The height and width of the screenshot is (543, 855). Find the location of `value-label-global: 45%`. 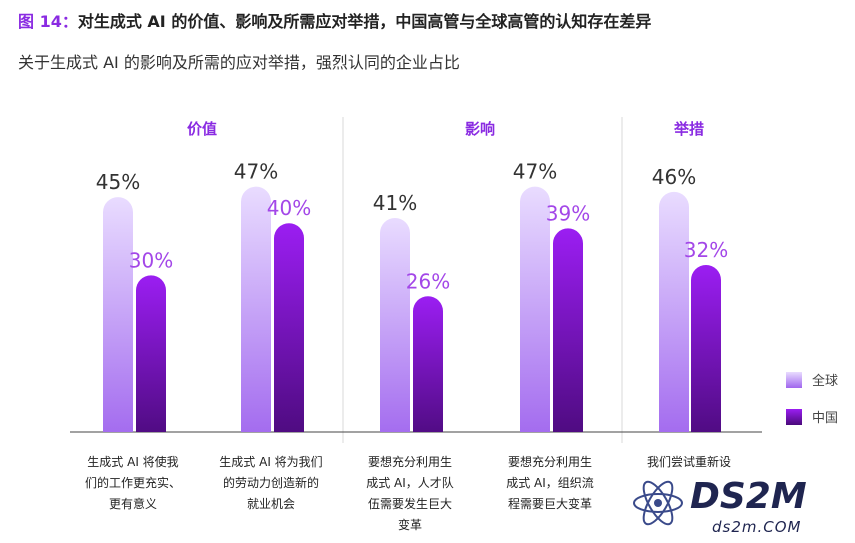

value-label-global: 45% is located at coordinates (118, 182).